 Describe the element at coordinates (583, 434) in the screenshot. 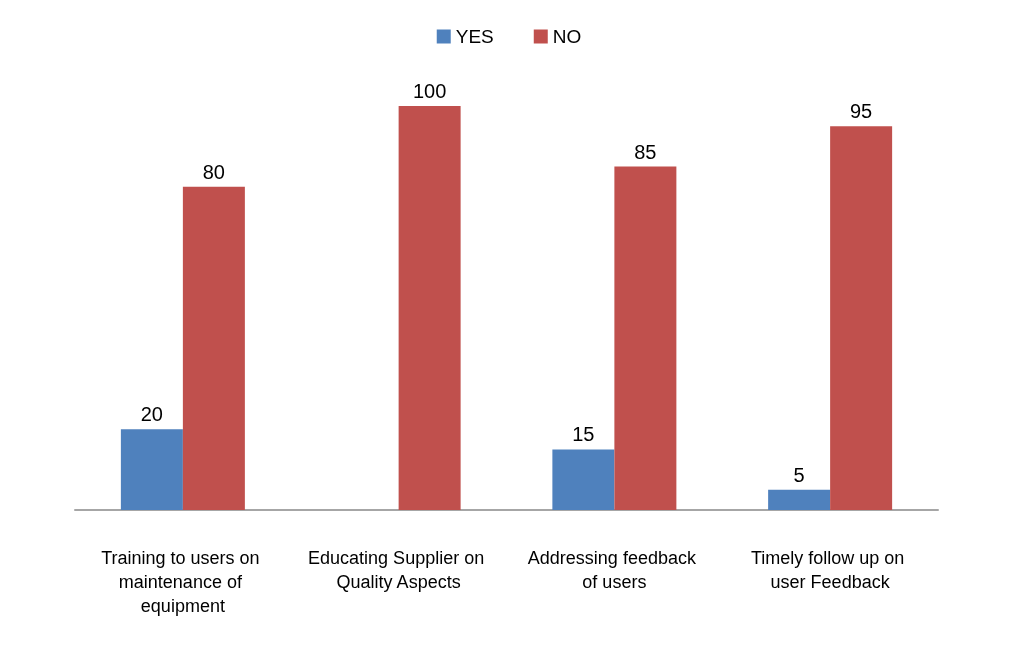

I see `data-label: 15` at that location.